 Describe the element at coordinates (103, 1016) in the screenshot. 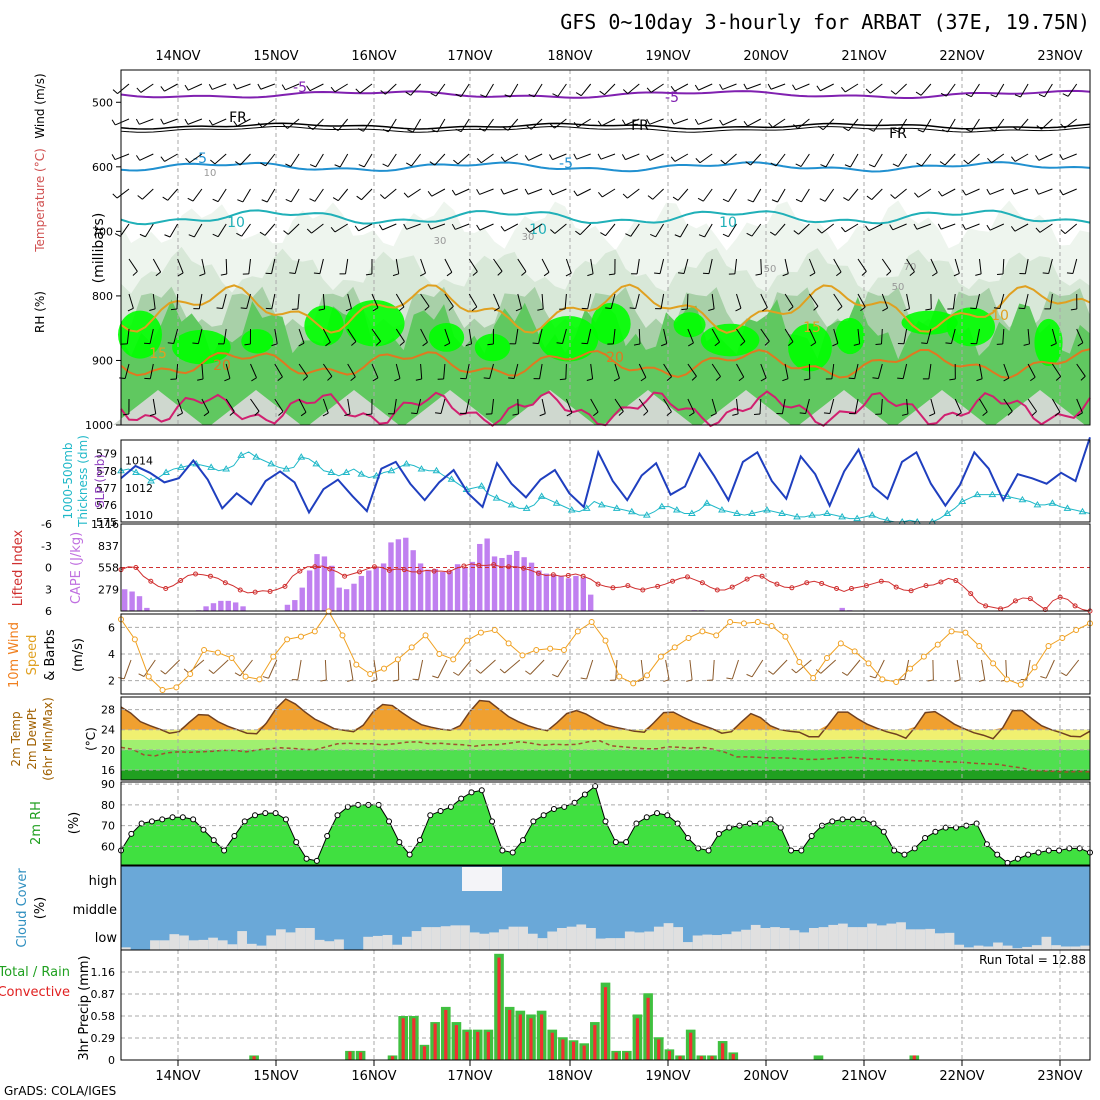

I see `precip-tick-label: 0.58` at that location.